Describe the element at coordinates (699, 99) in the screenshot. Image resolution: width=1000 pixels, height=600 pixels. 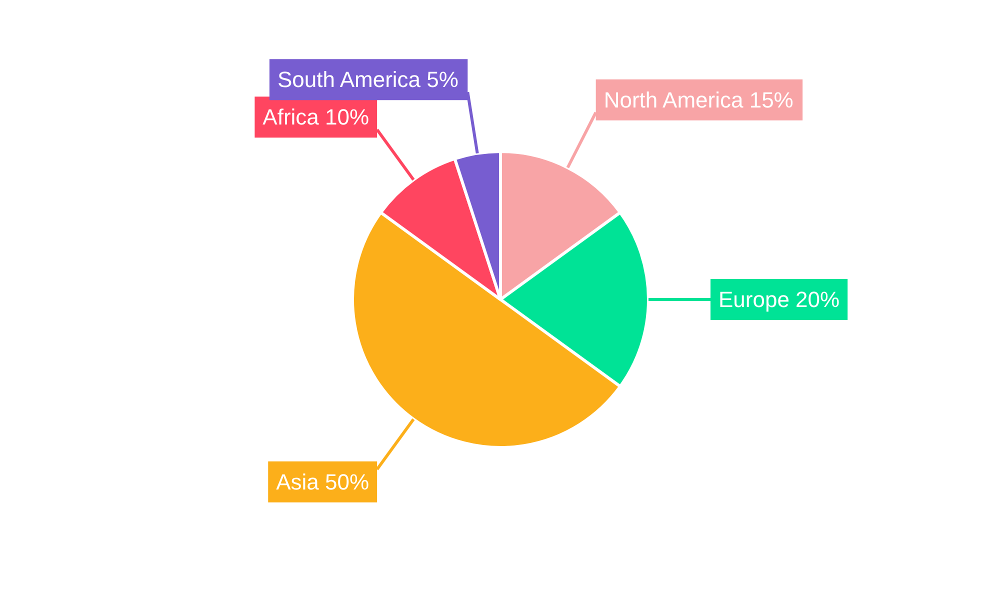
I see `slice-label: North America 15%` at that location.